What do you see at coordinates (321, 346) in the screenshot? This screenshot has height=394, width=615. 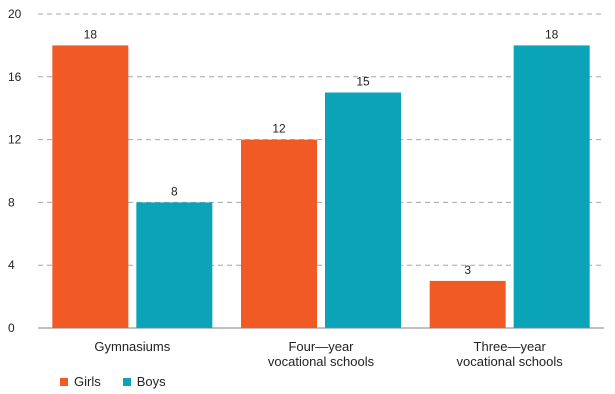 I see `x-category-label-1-line-0: Four—year` at bounding box center [321, 346].